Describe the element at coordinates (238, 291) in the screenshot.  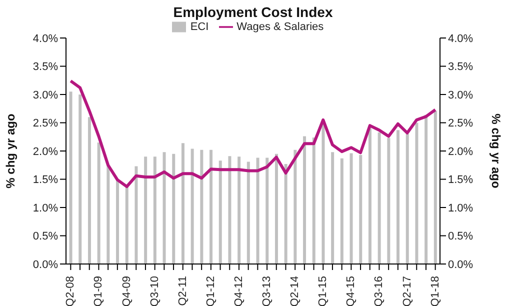
I see `x-tick-label: Q4-12` at that location.